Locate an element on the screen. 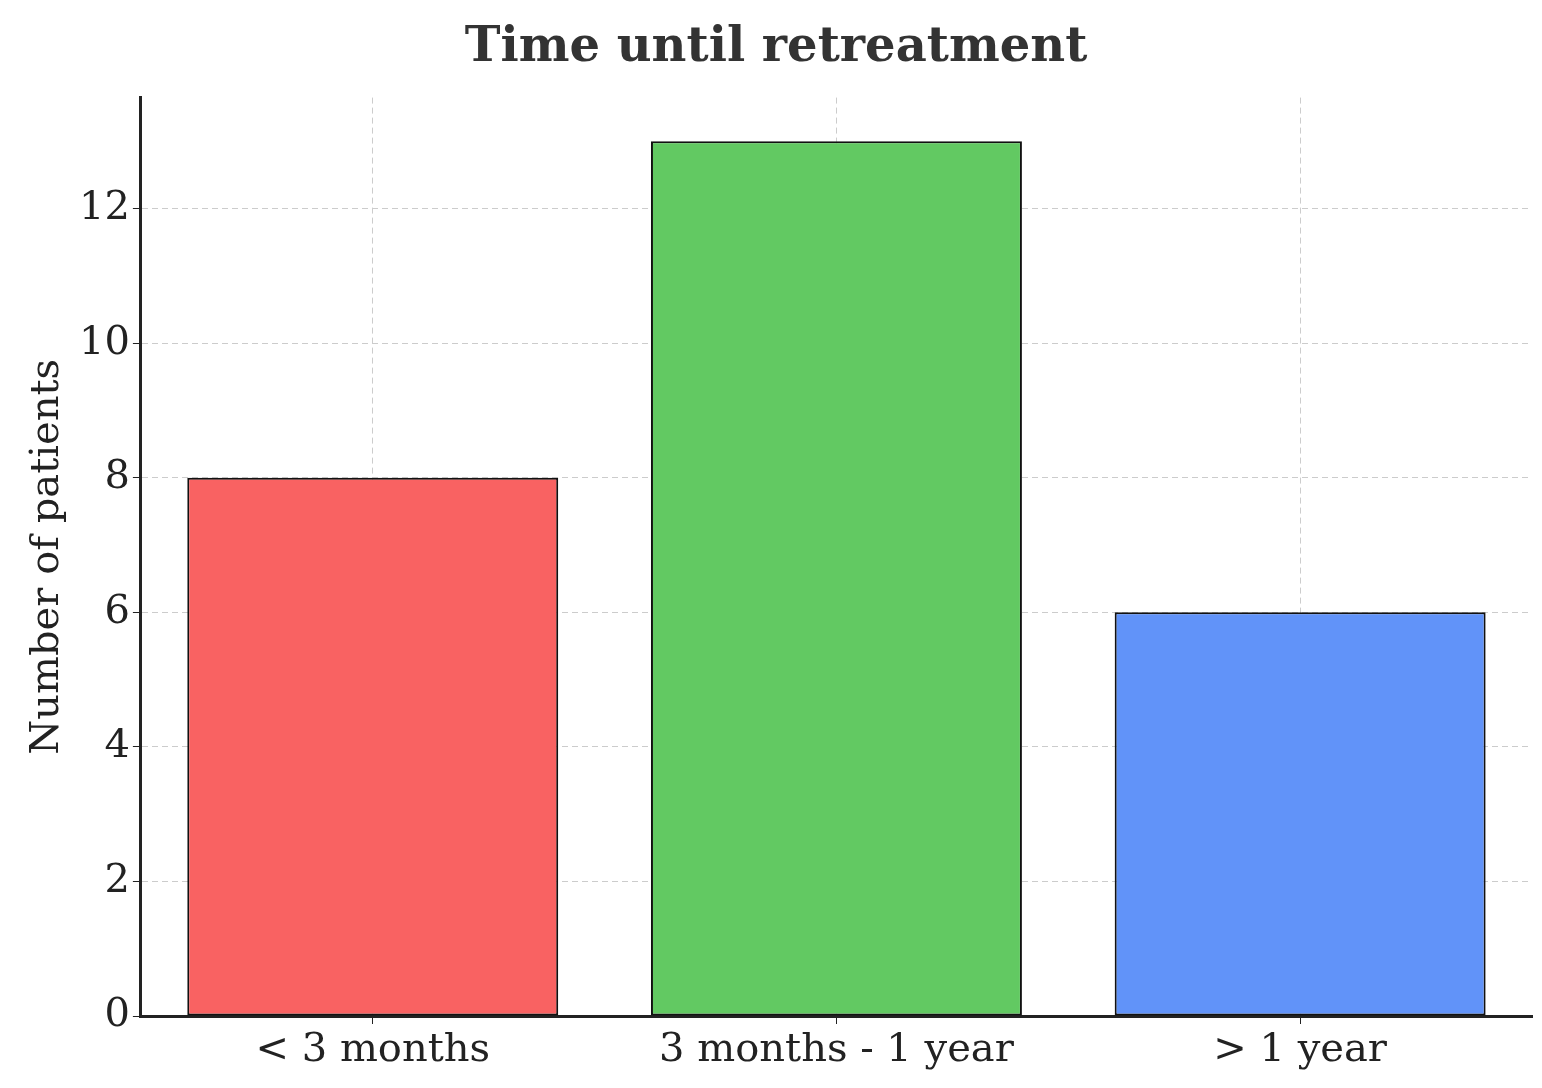  x-tick-label: > 1 year is located at coordinates (1300, 1047).